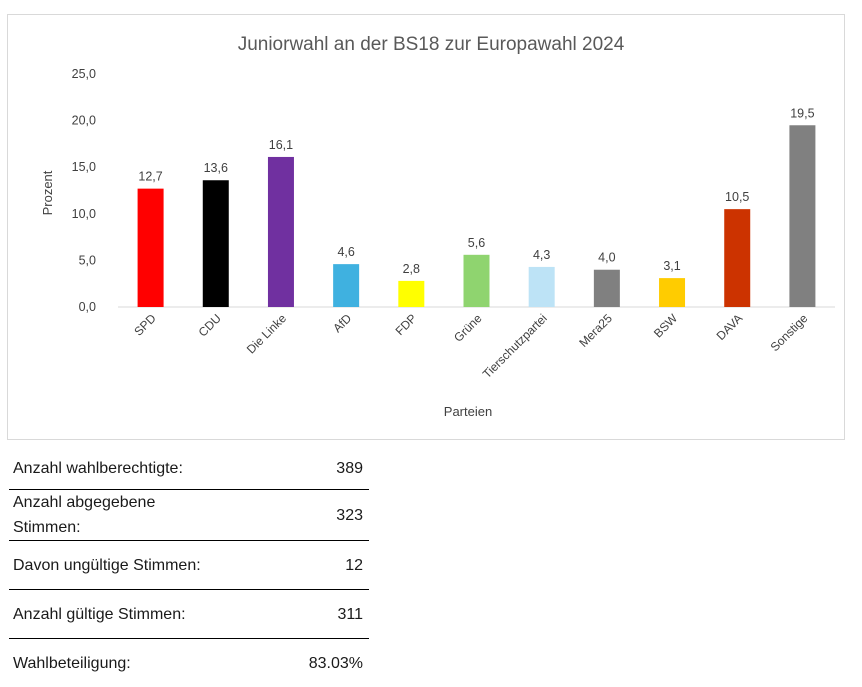 The width and height of the screenshot is (862, 687). I want to click on data-label: 4,0, so click(606, 258).